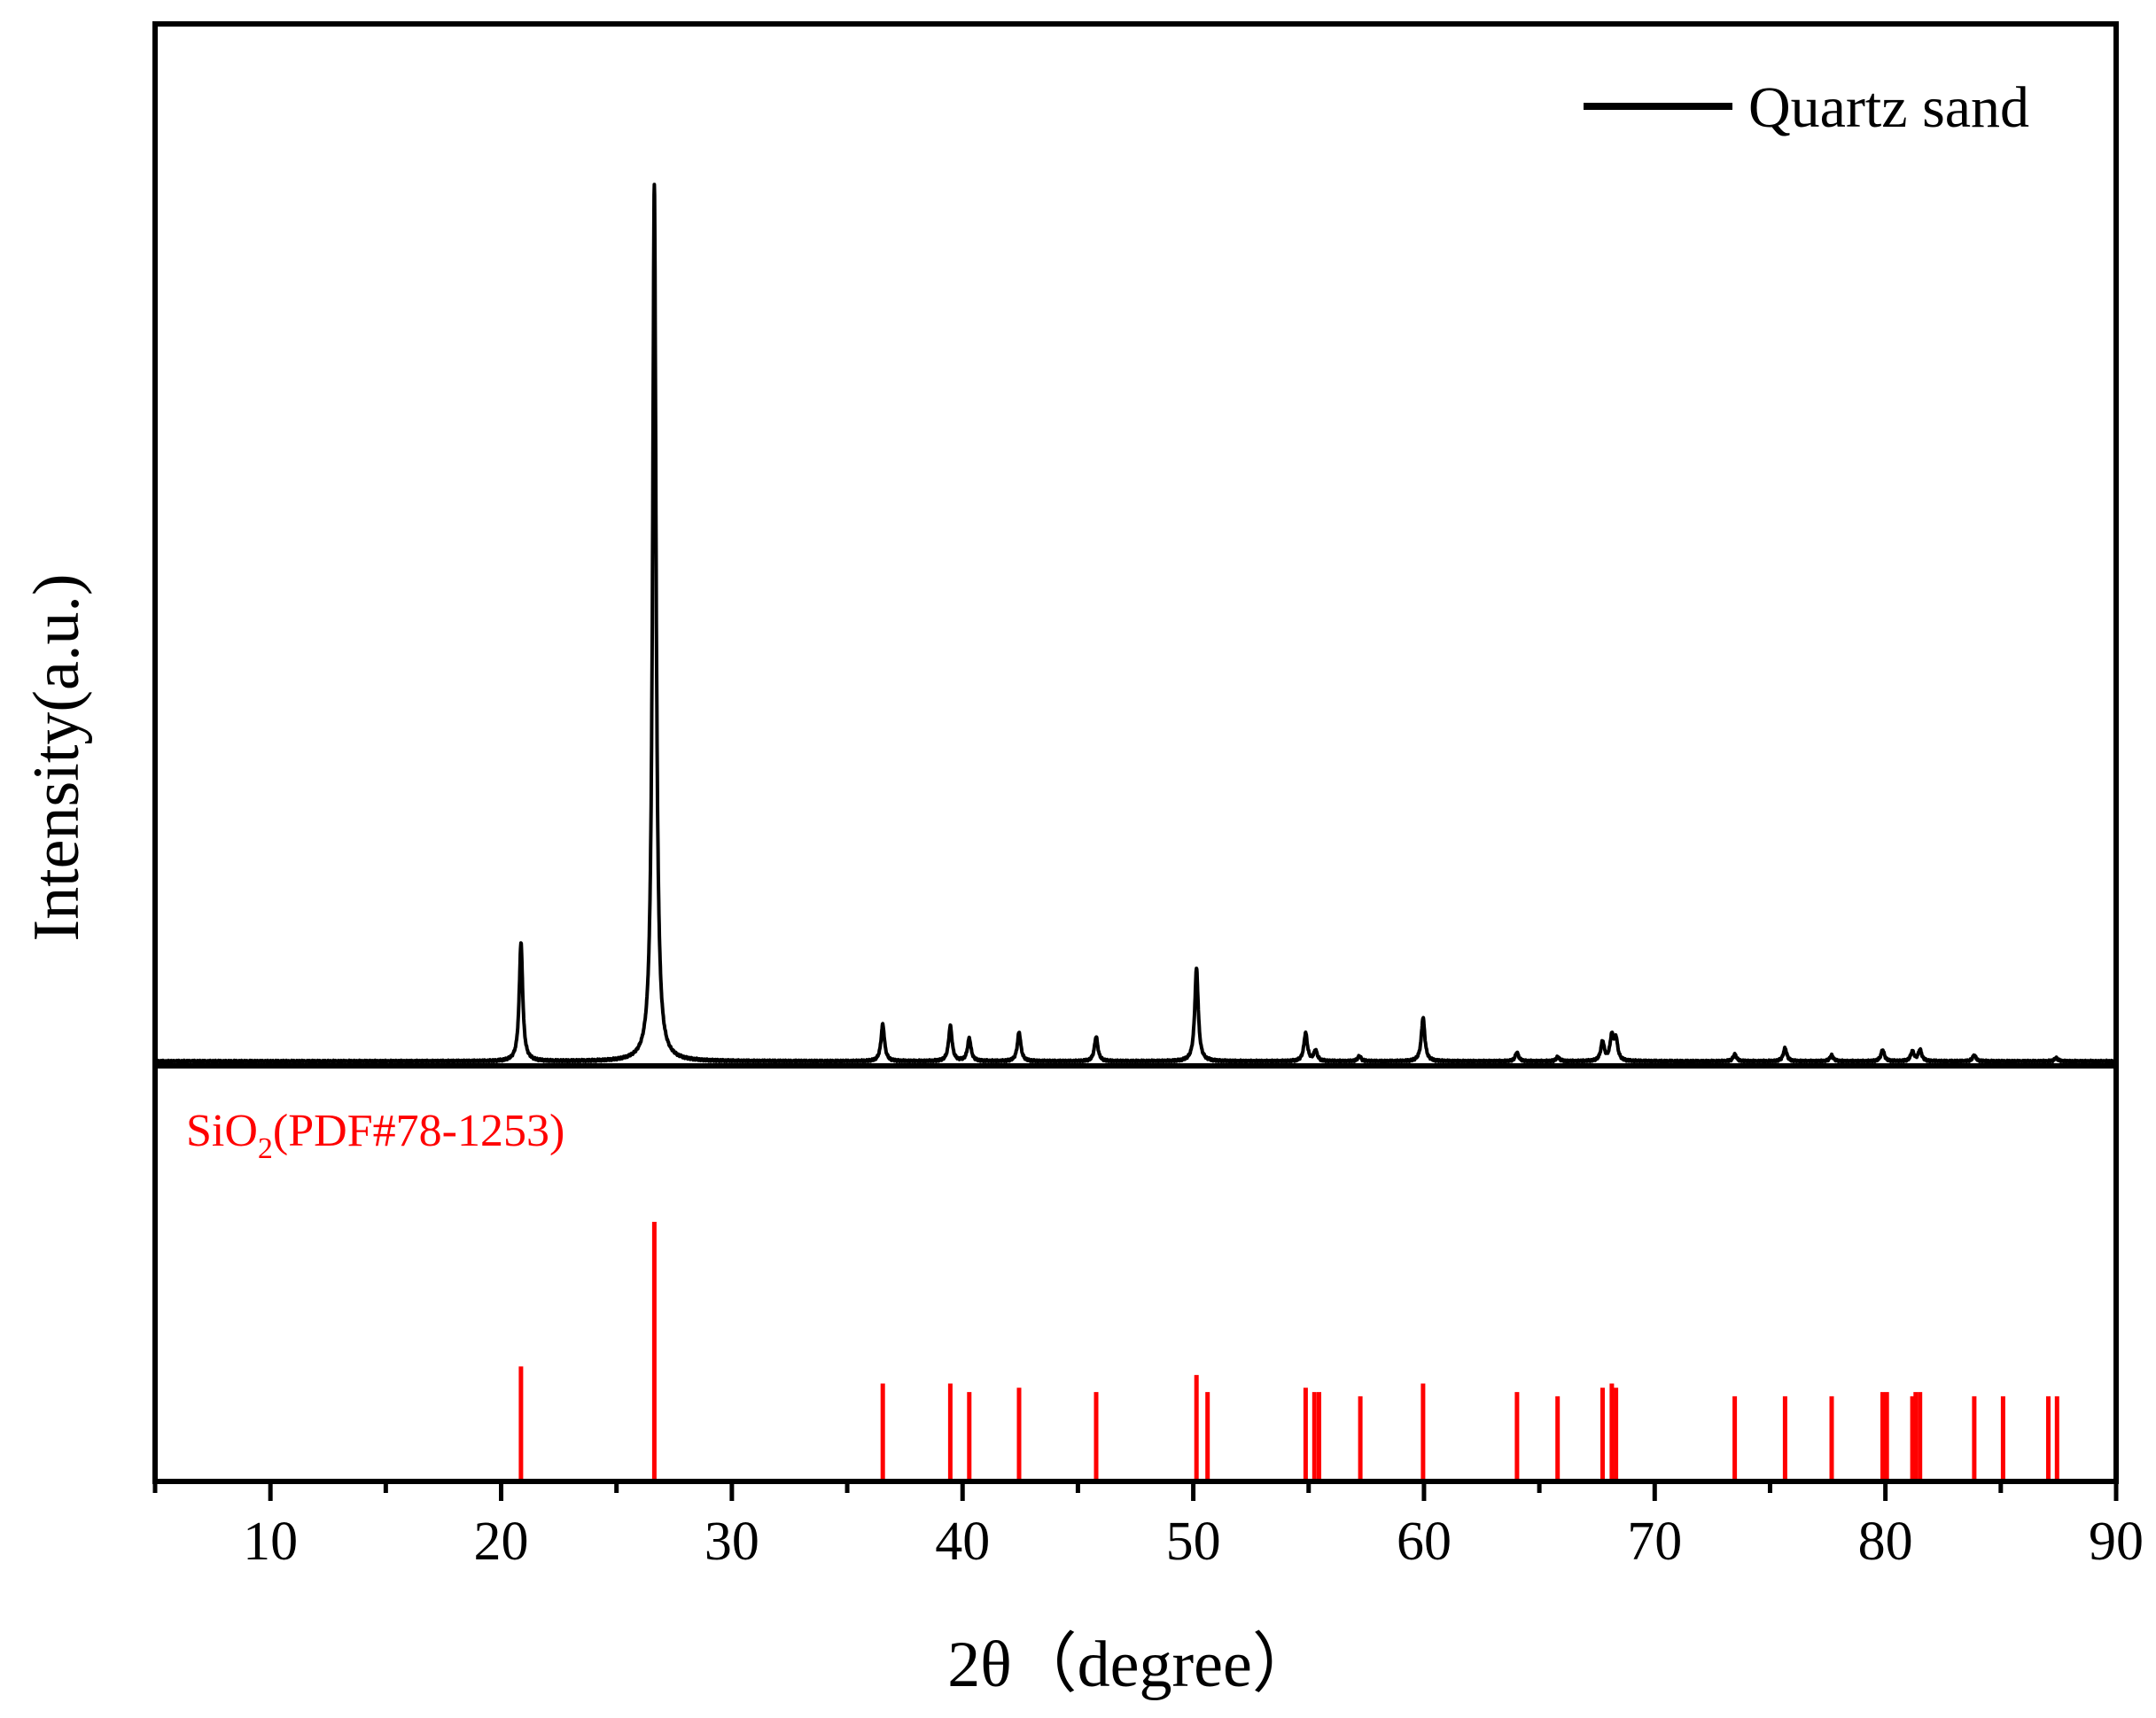 The image size is (2156, 1718). I want to click on x-tick-label-80: 80, so click(1885, 1542).